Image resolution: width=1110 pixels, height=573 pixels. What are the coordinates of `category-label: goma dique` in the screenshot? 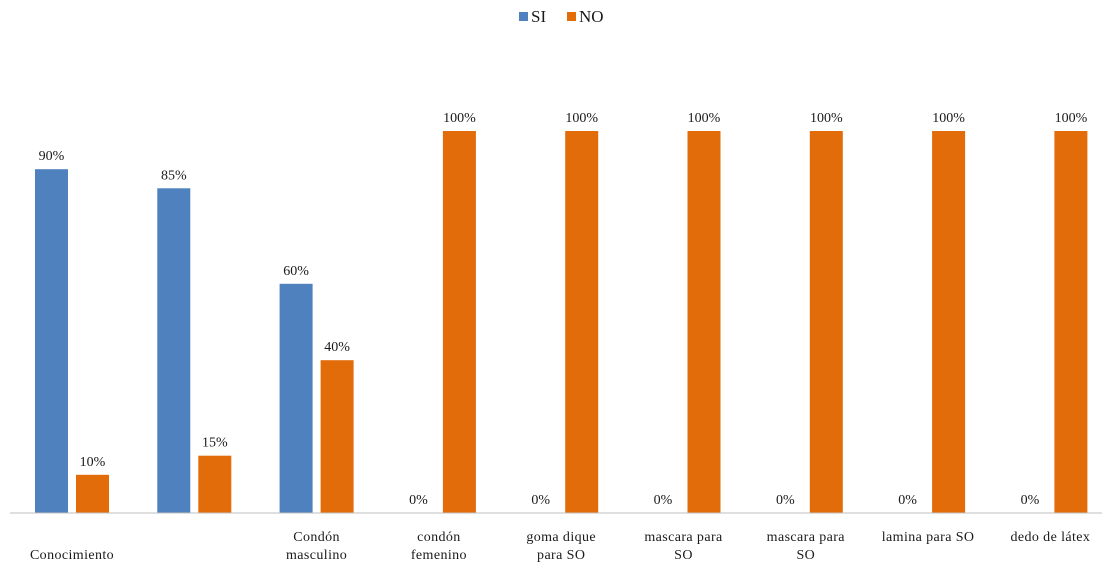 It's located at (561, 537).